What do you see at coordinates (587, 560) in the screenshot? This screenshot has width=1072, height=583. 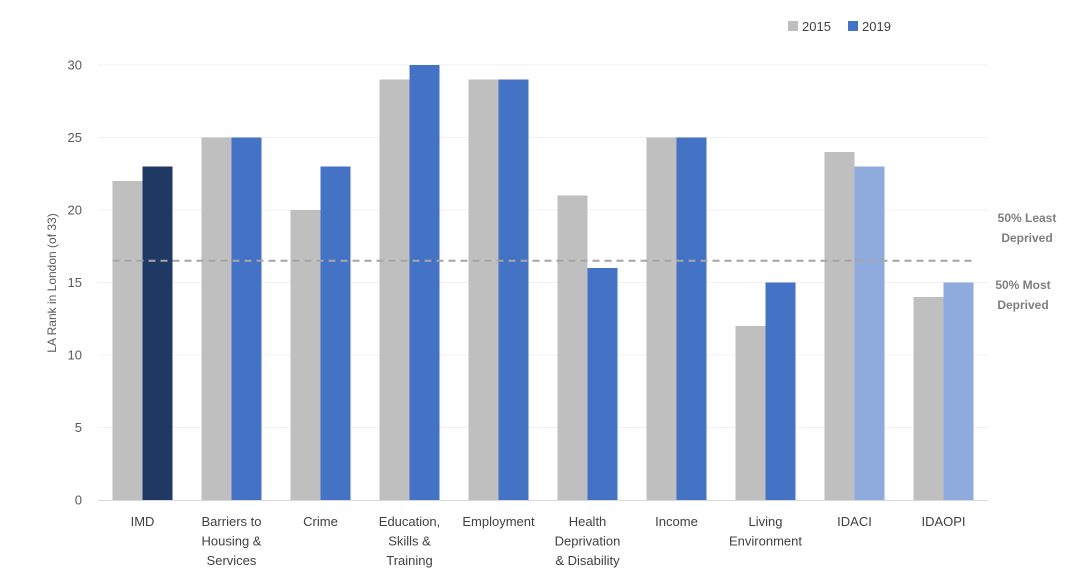 I see `x-tick-label: & Disability` at bounding box center [587, 560].